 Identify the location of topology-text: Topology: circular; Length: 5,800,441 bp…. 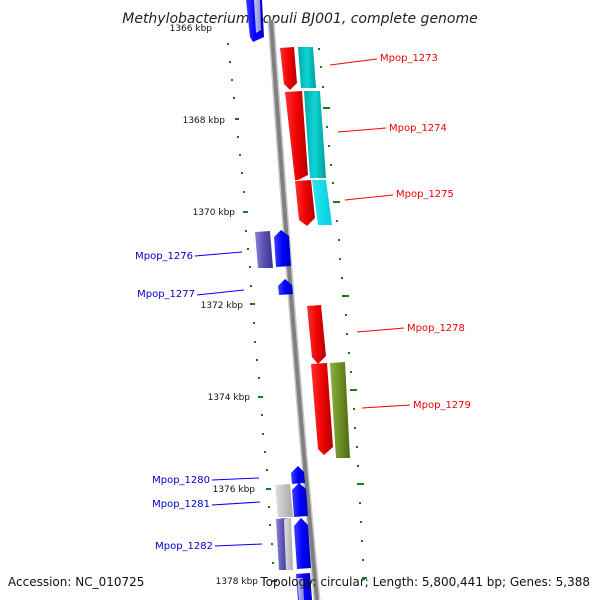
(424, 582).